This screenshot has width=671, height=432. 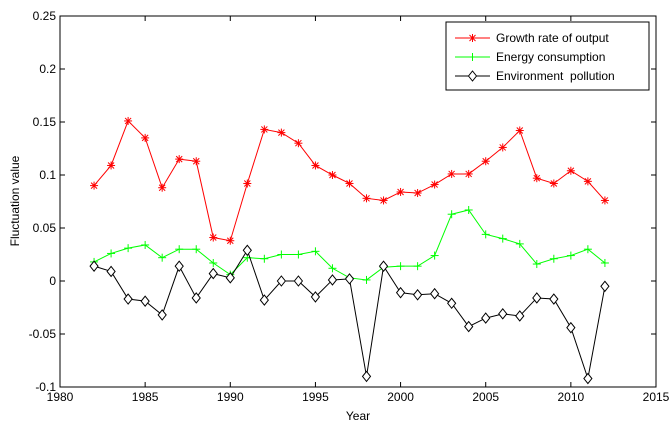 What do you see at coordinates (400, 397) in the screenshot?
I see `x-tick-label: 2000` at bounding box center [400, 397].